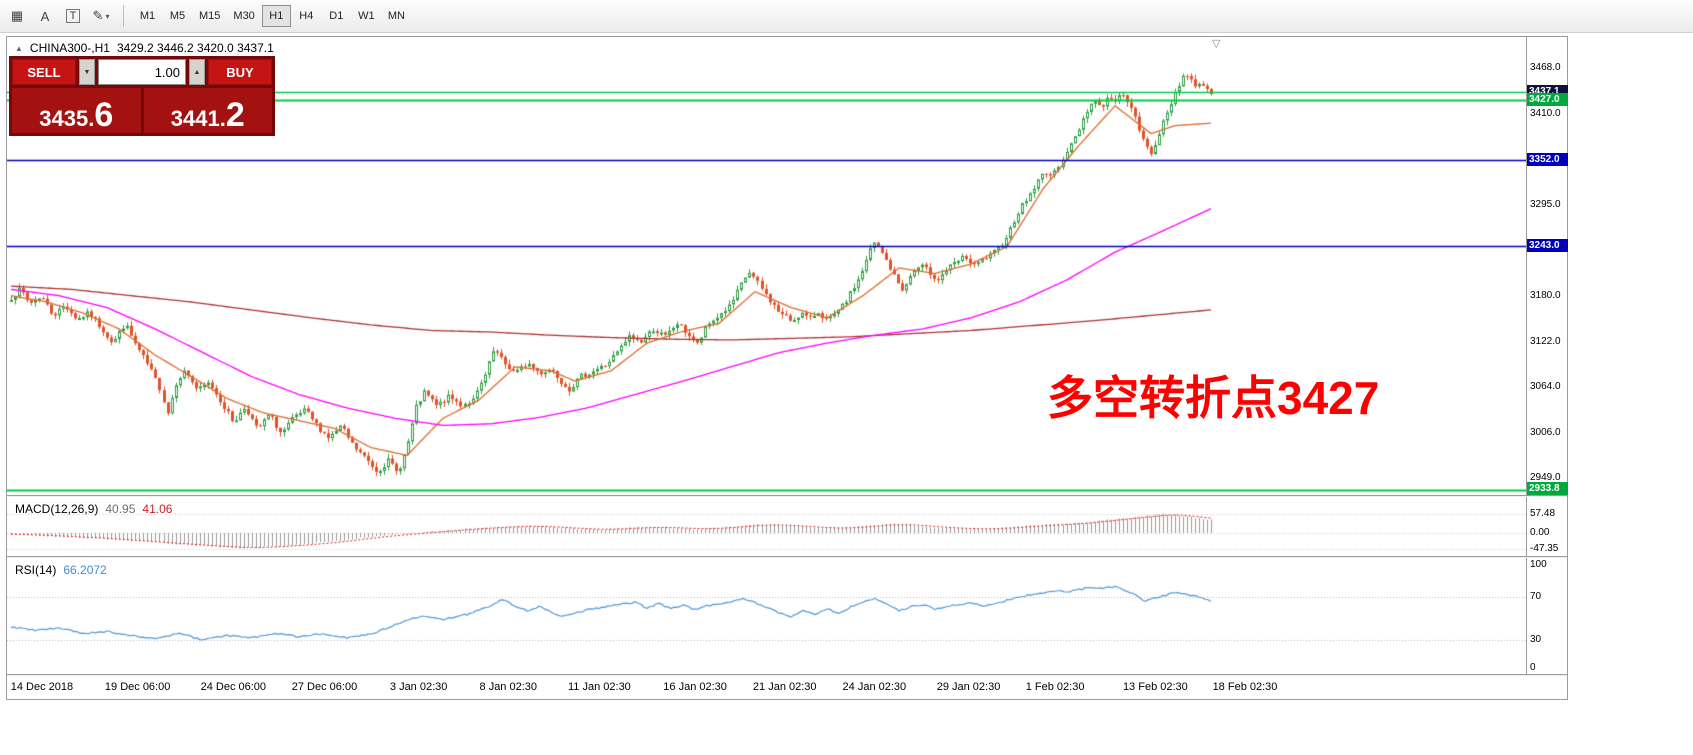  What do you see at coordinates (396, 16) in the screenshot?
I see `timeframe-button-mn: MN` at bounding box center [396, 16].